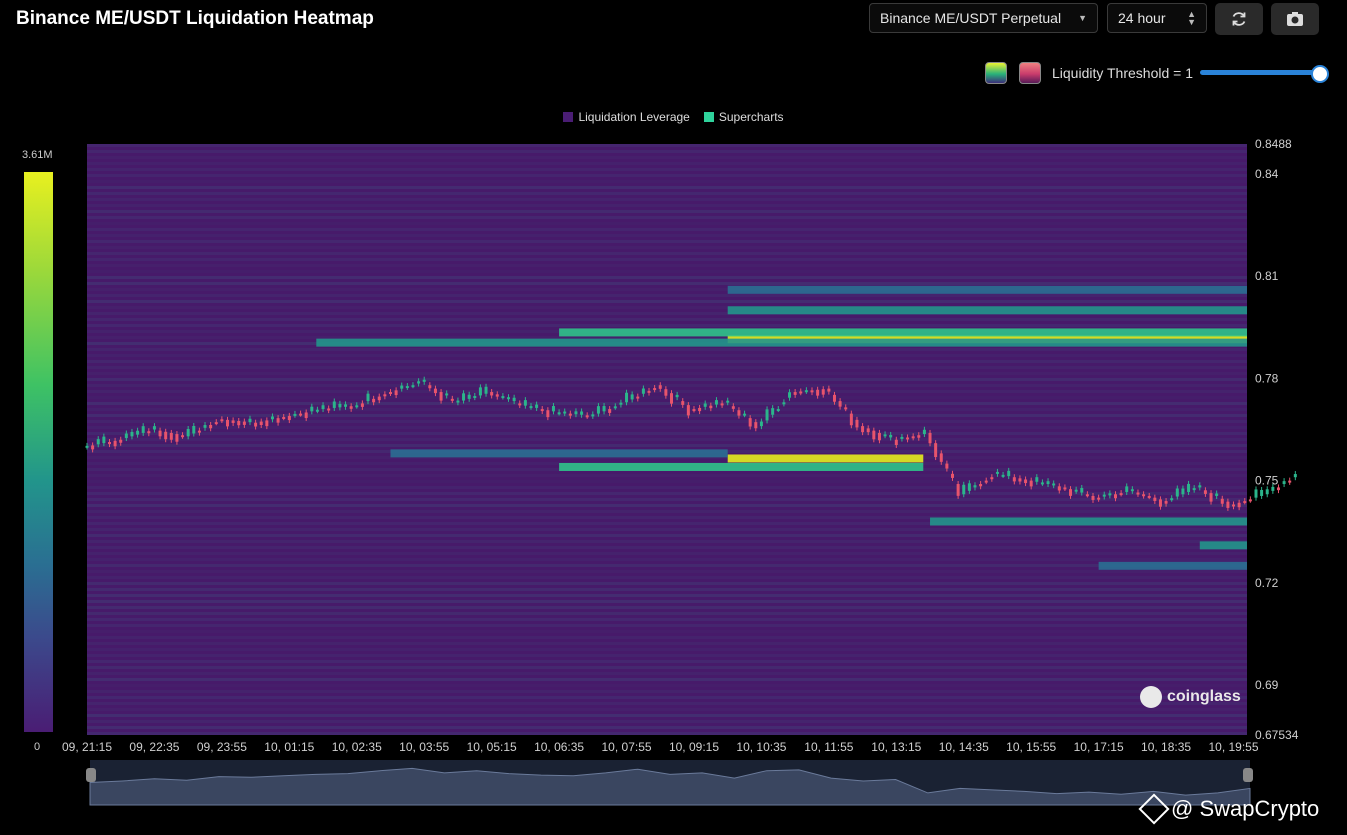 The image size is (1347, 835). What do you see at coordinates (1030, 73) in the screenshot?
I see `color-scheme-red-button` at bounding box center [1030, 73].